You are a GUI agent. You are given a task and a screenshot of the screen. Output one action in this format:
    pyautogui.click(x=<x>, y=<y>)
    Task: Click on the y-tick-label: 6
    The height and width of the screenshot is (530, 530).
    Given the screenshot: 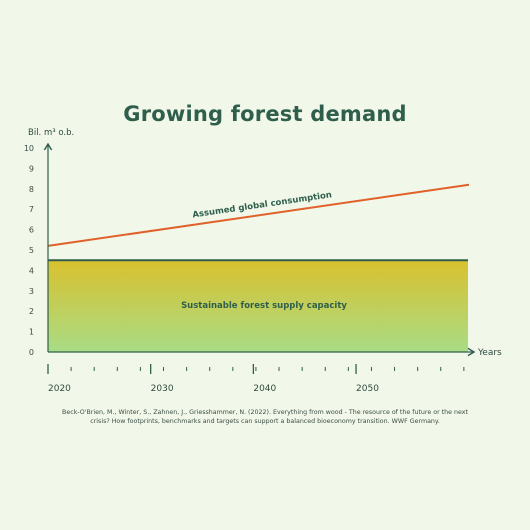 What is the action you would take?
    pyautogui.click(x=31, y=230)
    